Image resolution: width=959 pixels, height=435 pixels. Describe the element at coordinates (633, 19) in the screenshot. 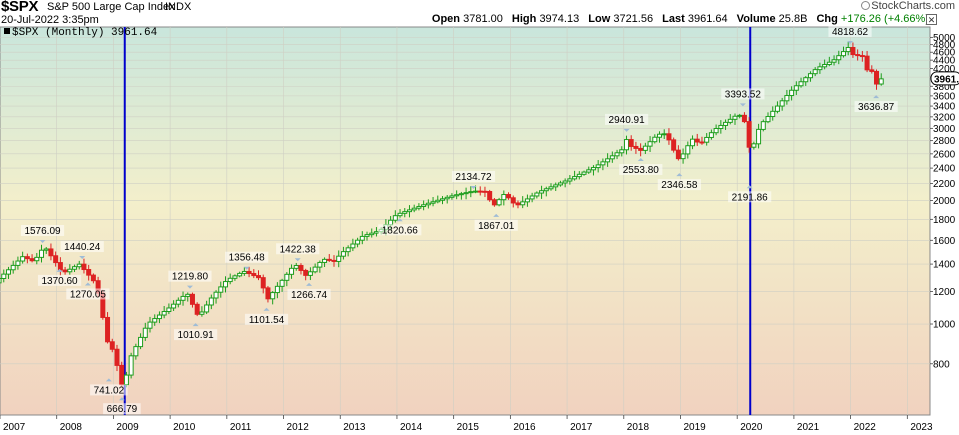

I see `low-value: 3721.56` at that location.